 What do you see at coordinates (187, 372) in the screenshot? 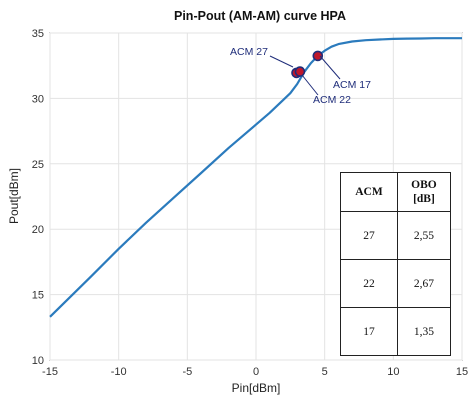
I see `x-tick-label: -5` at bounding box center [187, 372].